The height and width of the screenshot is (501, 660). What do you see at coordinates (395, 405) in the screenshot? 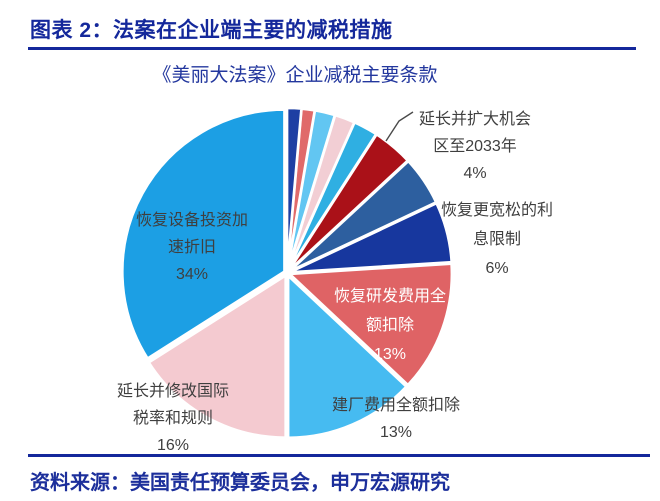
I see `label-line: 建厂费用全额扣除` at bounding box center [395, 405].